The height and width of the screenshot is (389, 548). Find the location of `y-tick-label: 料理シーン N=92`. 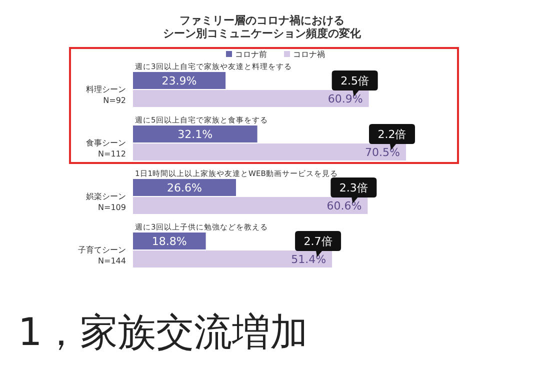

y-tick-label: 料理シーン N=92 is located at coordinates (106, 95).